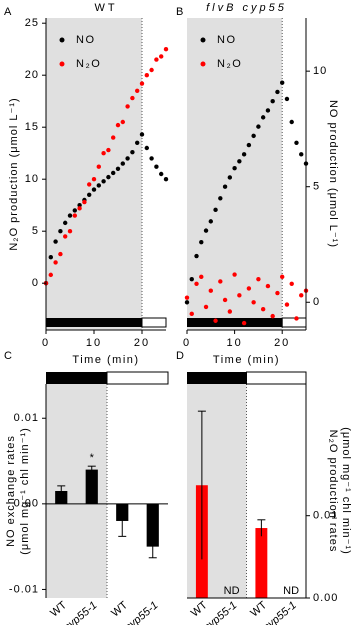 This screenshot has height=625, width=355. What do you see at coordinates (94, 174) in the screenshot?
I see `shade` at bounding box center [94, 174].